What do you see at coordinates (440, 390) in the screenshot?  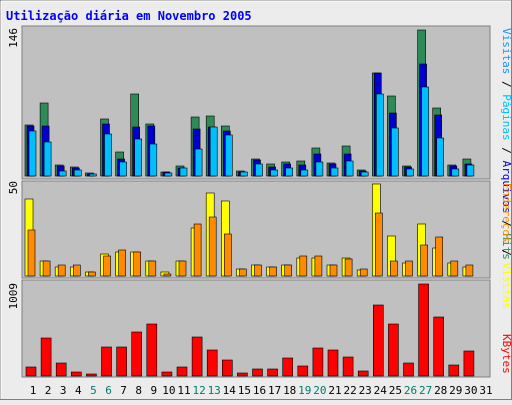 I see `day-label: 28` at bounding box center [440, 390].